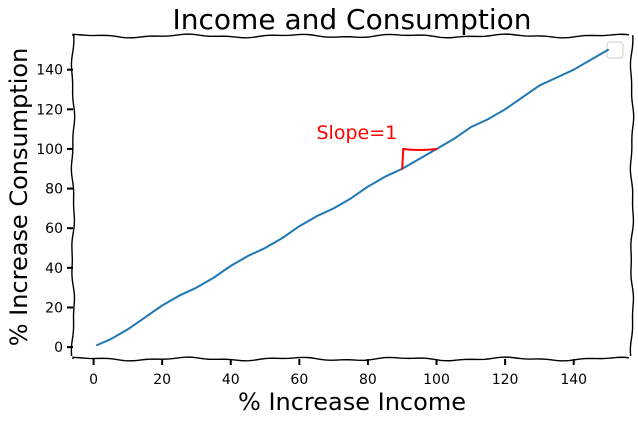  I want to click on y-tick-label: 100, so click(49, 150).